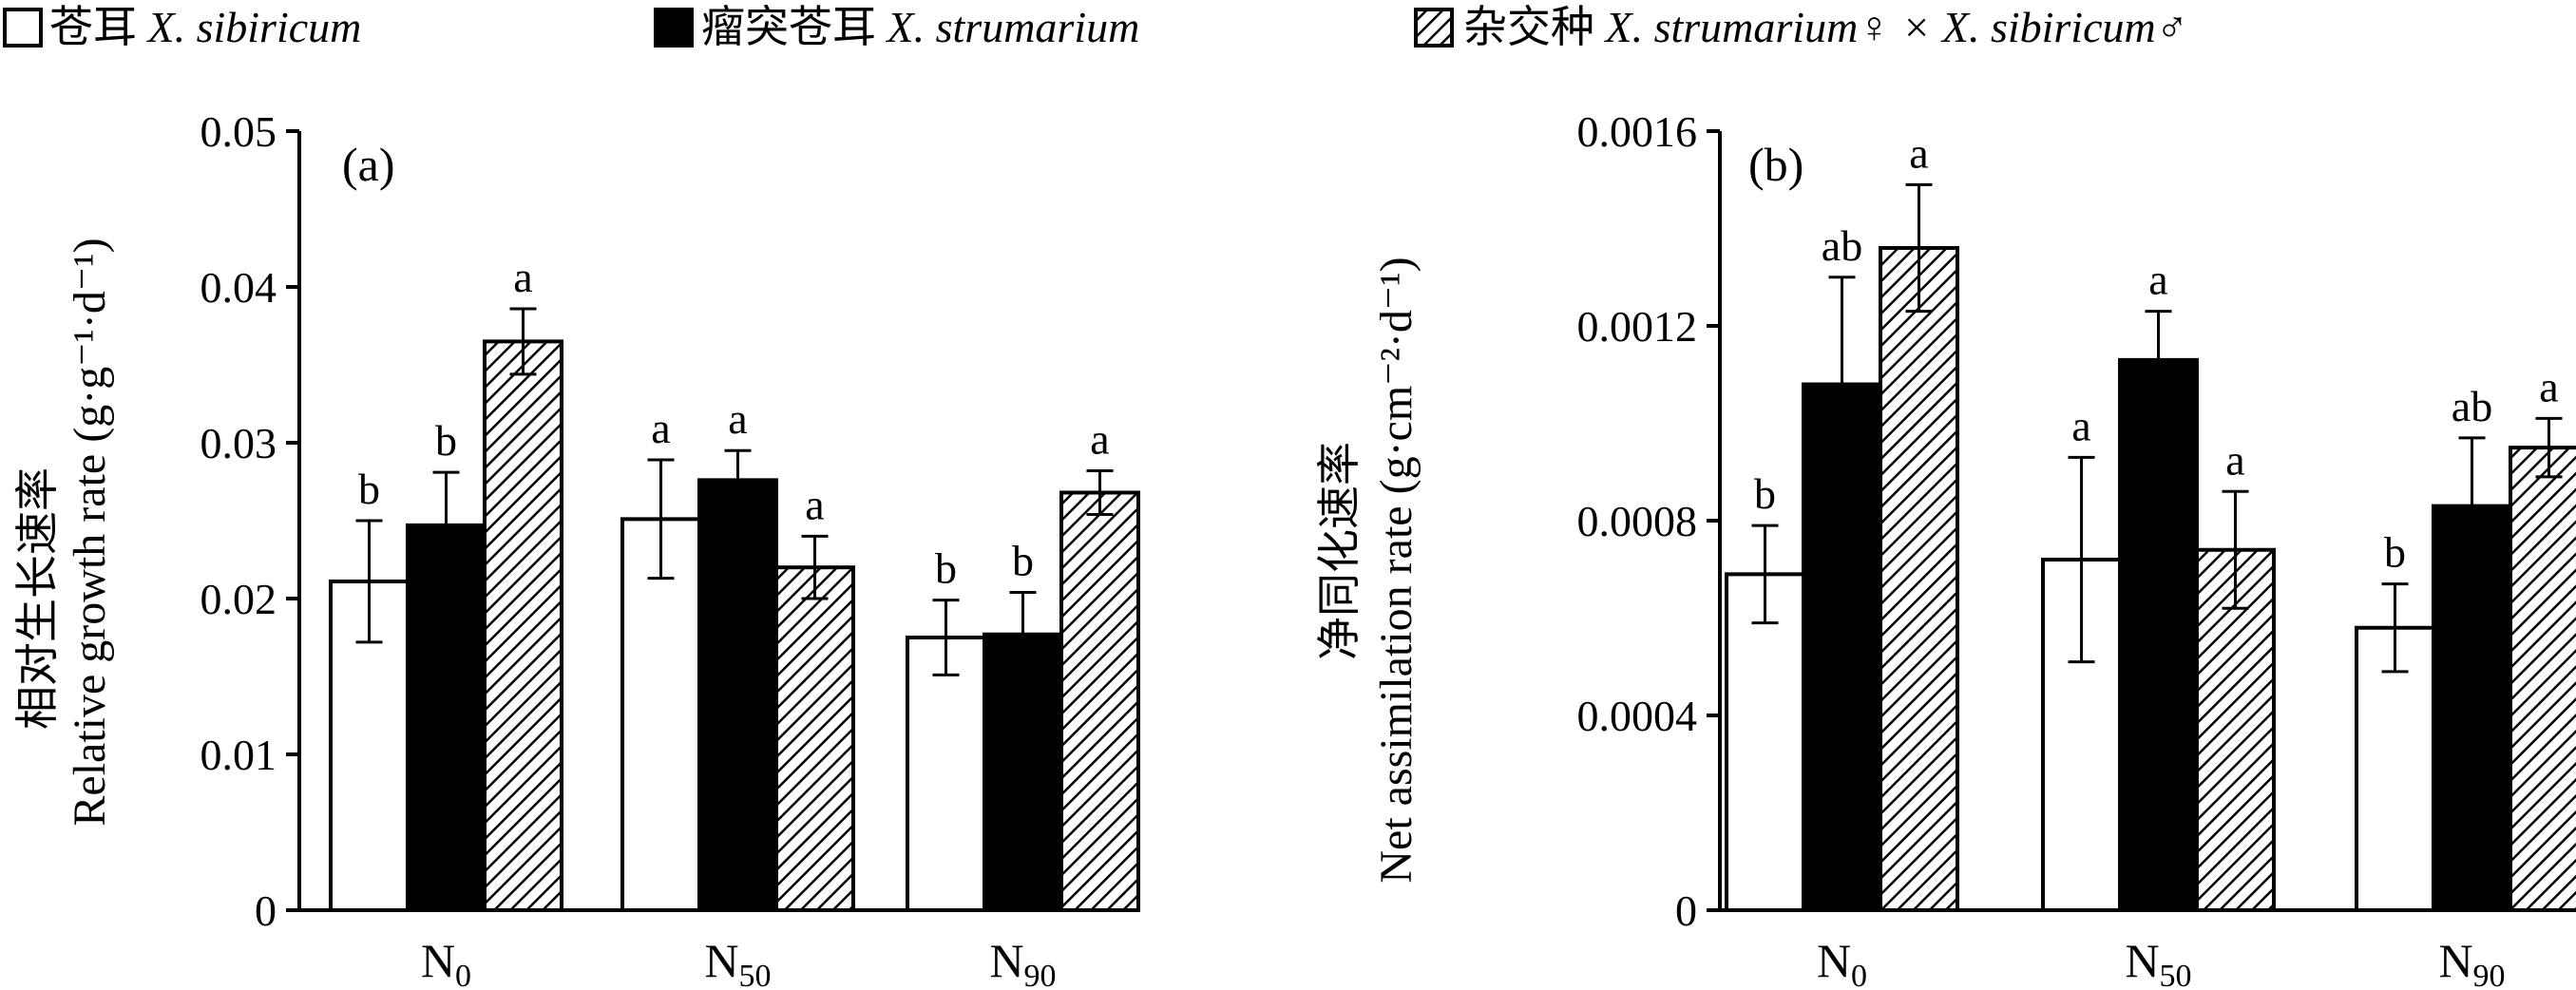 The image size is (2576, 990). Describe the element at coordinates (238, 599) in the screenshot. I see `y-tick-label: 0.02` at that location.